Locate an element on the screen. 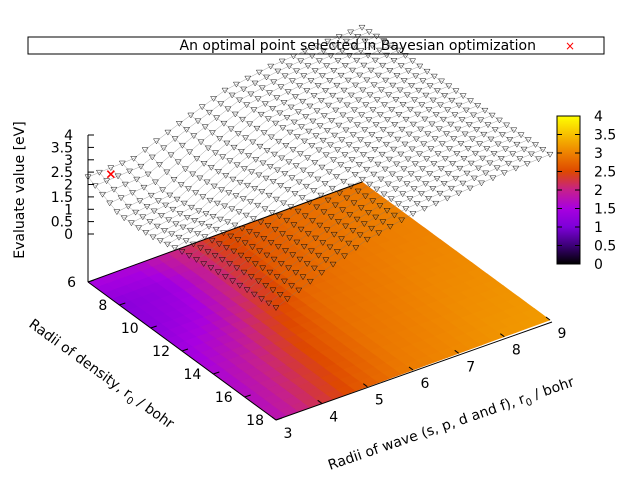 Image resolution: width=640 pixels, height=480 pixels. x-tick-mark is located at coordinates (365, 385).